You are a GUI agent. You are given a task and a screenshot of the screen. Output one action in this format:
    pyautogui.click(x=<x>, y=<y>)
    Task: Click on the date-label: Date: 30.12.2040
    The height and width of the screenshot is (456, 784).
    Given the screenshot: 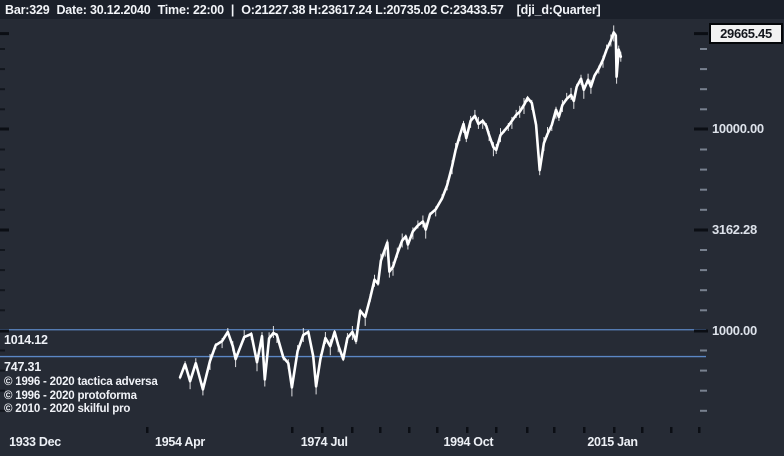 What is the action you would take?
    pyautogui.click(x=103, y=9)
    